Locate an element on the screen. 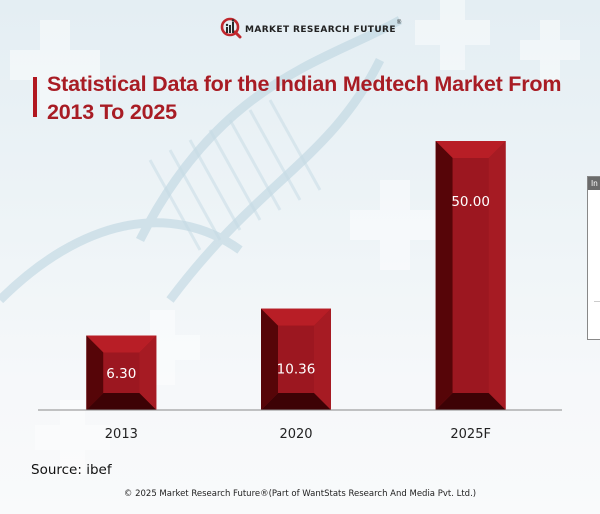 This screenshot has height=514, width=600. title-accent-bar is located at coordinates (35, 97).